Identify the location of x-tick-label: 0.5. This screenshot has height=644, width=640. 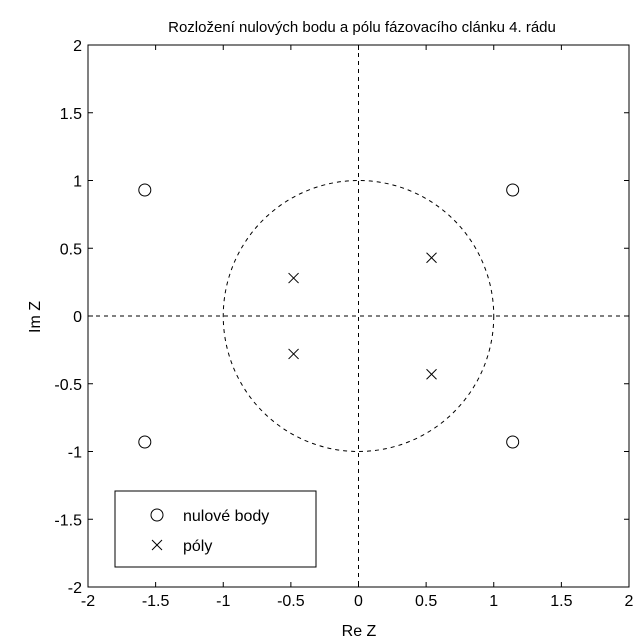
(426, 601).